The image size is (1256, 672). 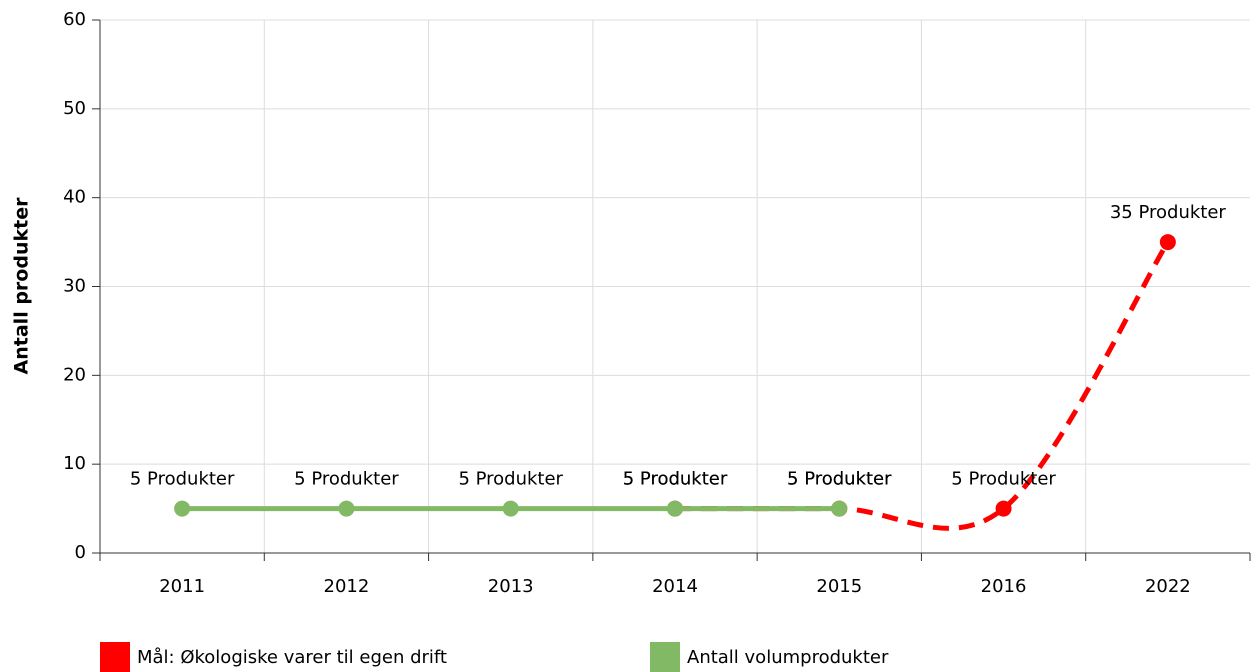 I want to click on x-tick-label: 2014, so click(x=675, y=586).